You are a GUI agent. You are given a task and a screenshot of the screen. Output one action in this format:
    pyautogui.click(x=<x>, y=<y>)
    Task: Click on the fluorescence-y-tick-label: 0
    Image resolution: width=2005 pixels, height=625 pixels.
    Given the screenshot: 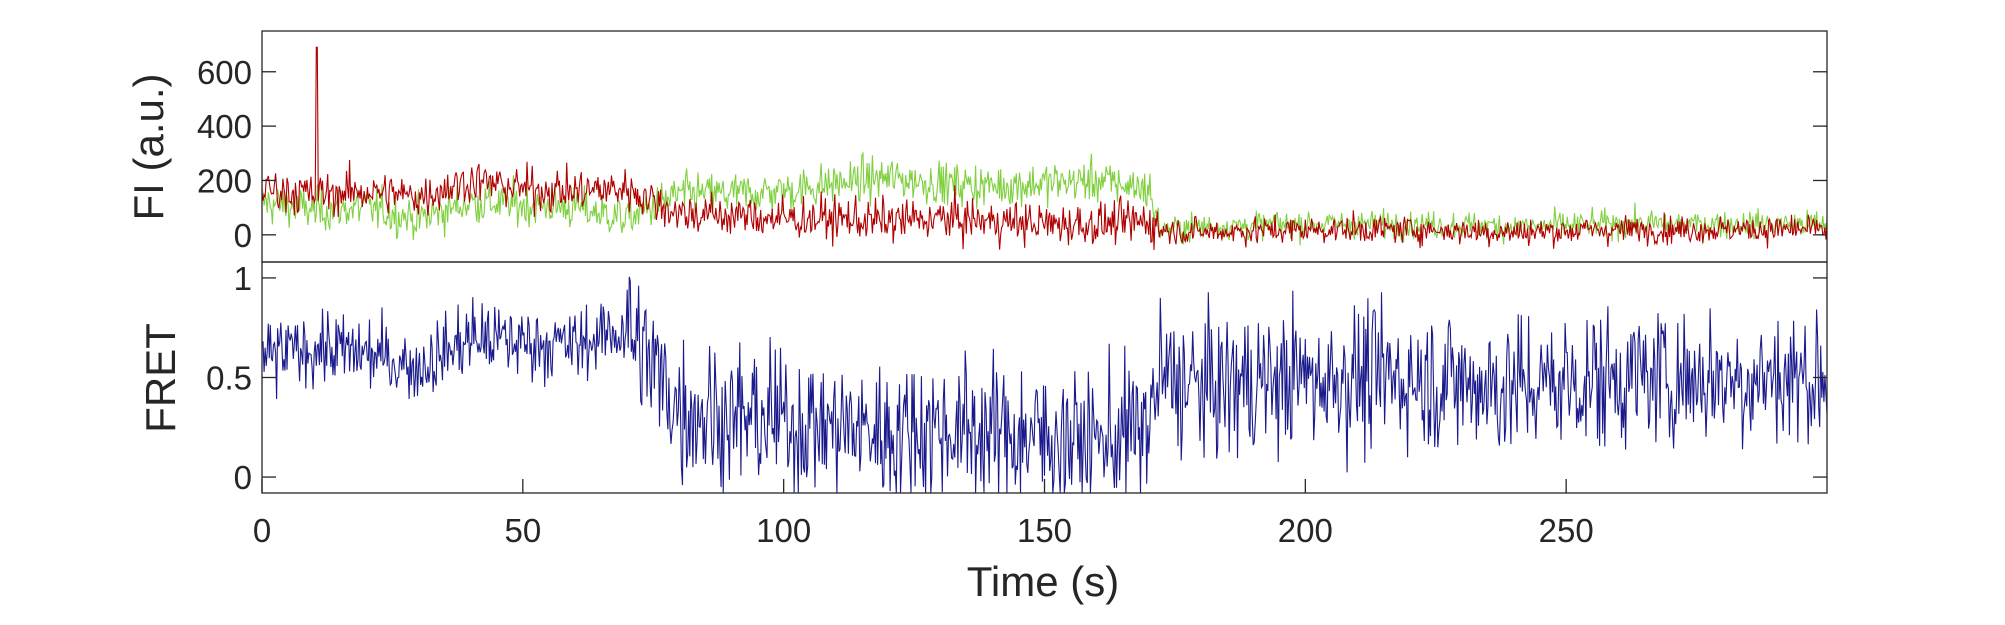 What is the action you would take?
    pyautogui.click(x=243, y=235)
    